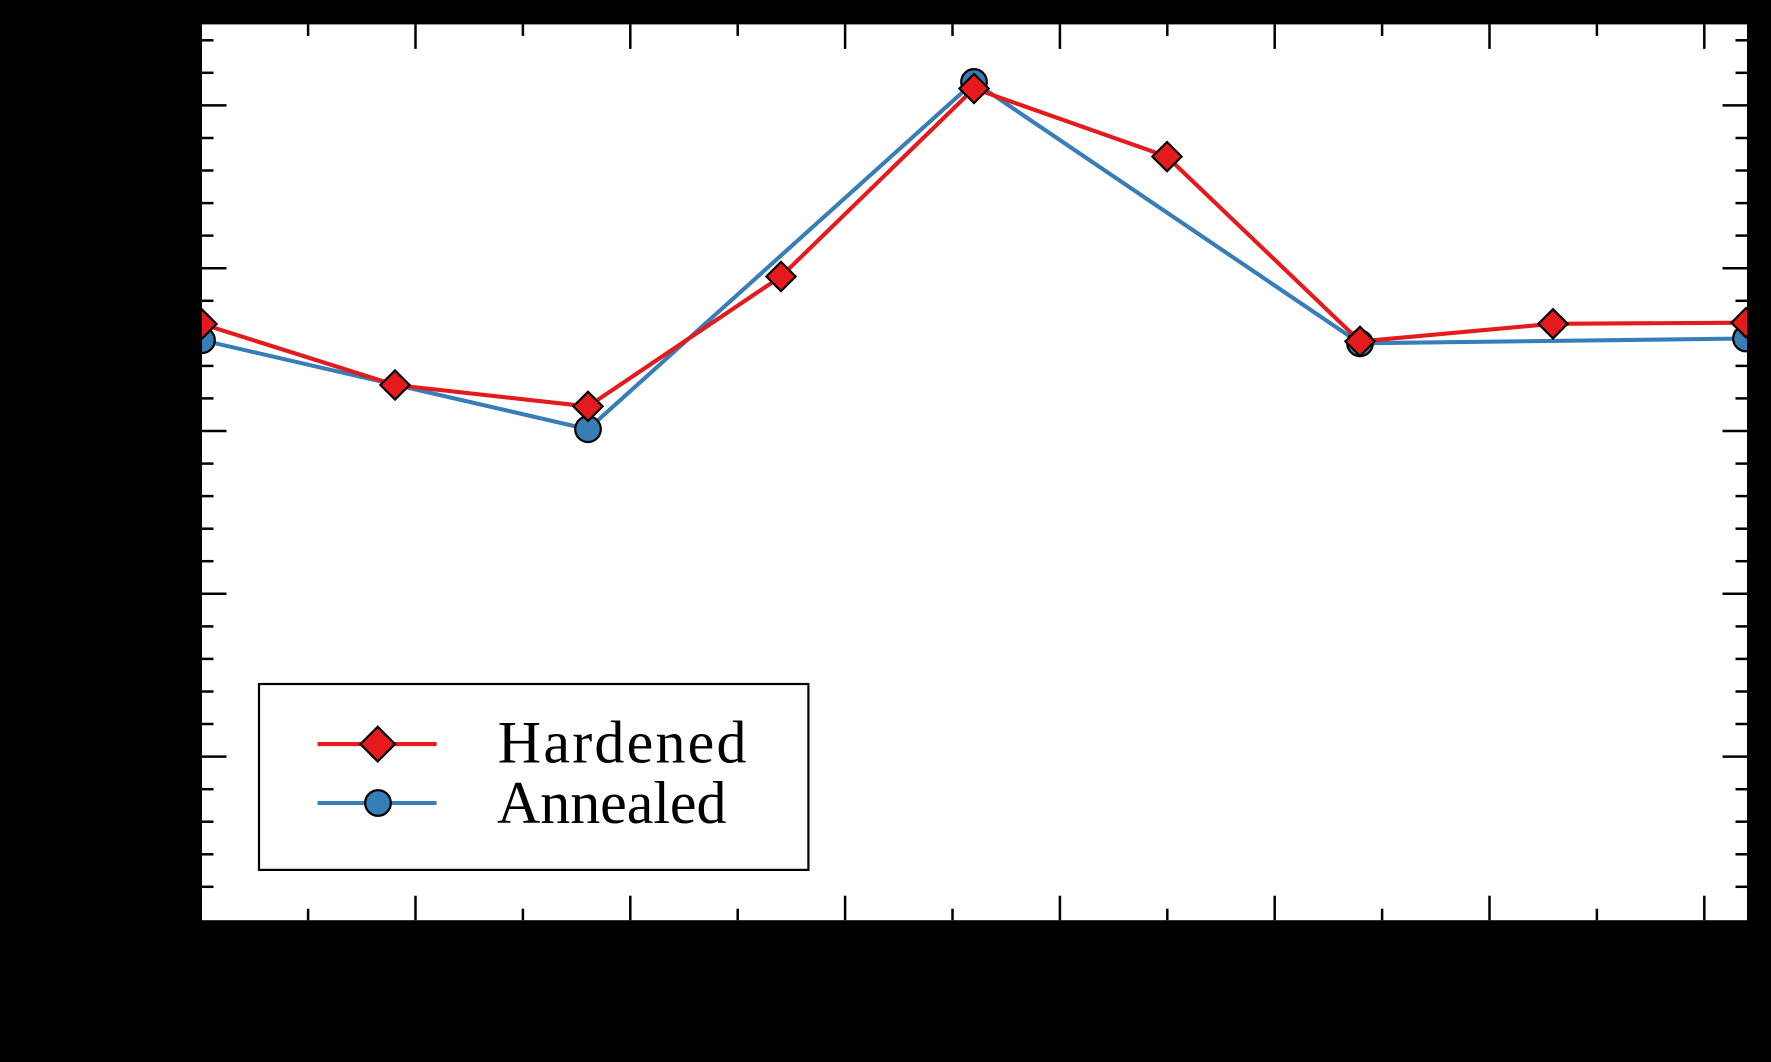 The height and width of the screenshot is (1062, 1771). Describe the element at coordinates (612, 803) in the screenshot. I see `svg-text: Annealed` at that location.